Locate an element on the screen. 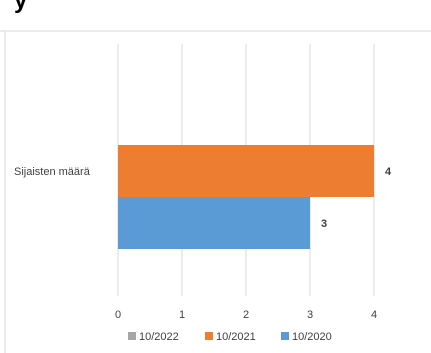 The height and width of the screenshot is (353, 431). legend-label: 10/2020 is located at coordinates (312, 337).